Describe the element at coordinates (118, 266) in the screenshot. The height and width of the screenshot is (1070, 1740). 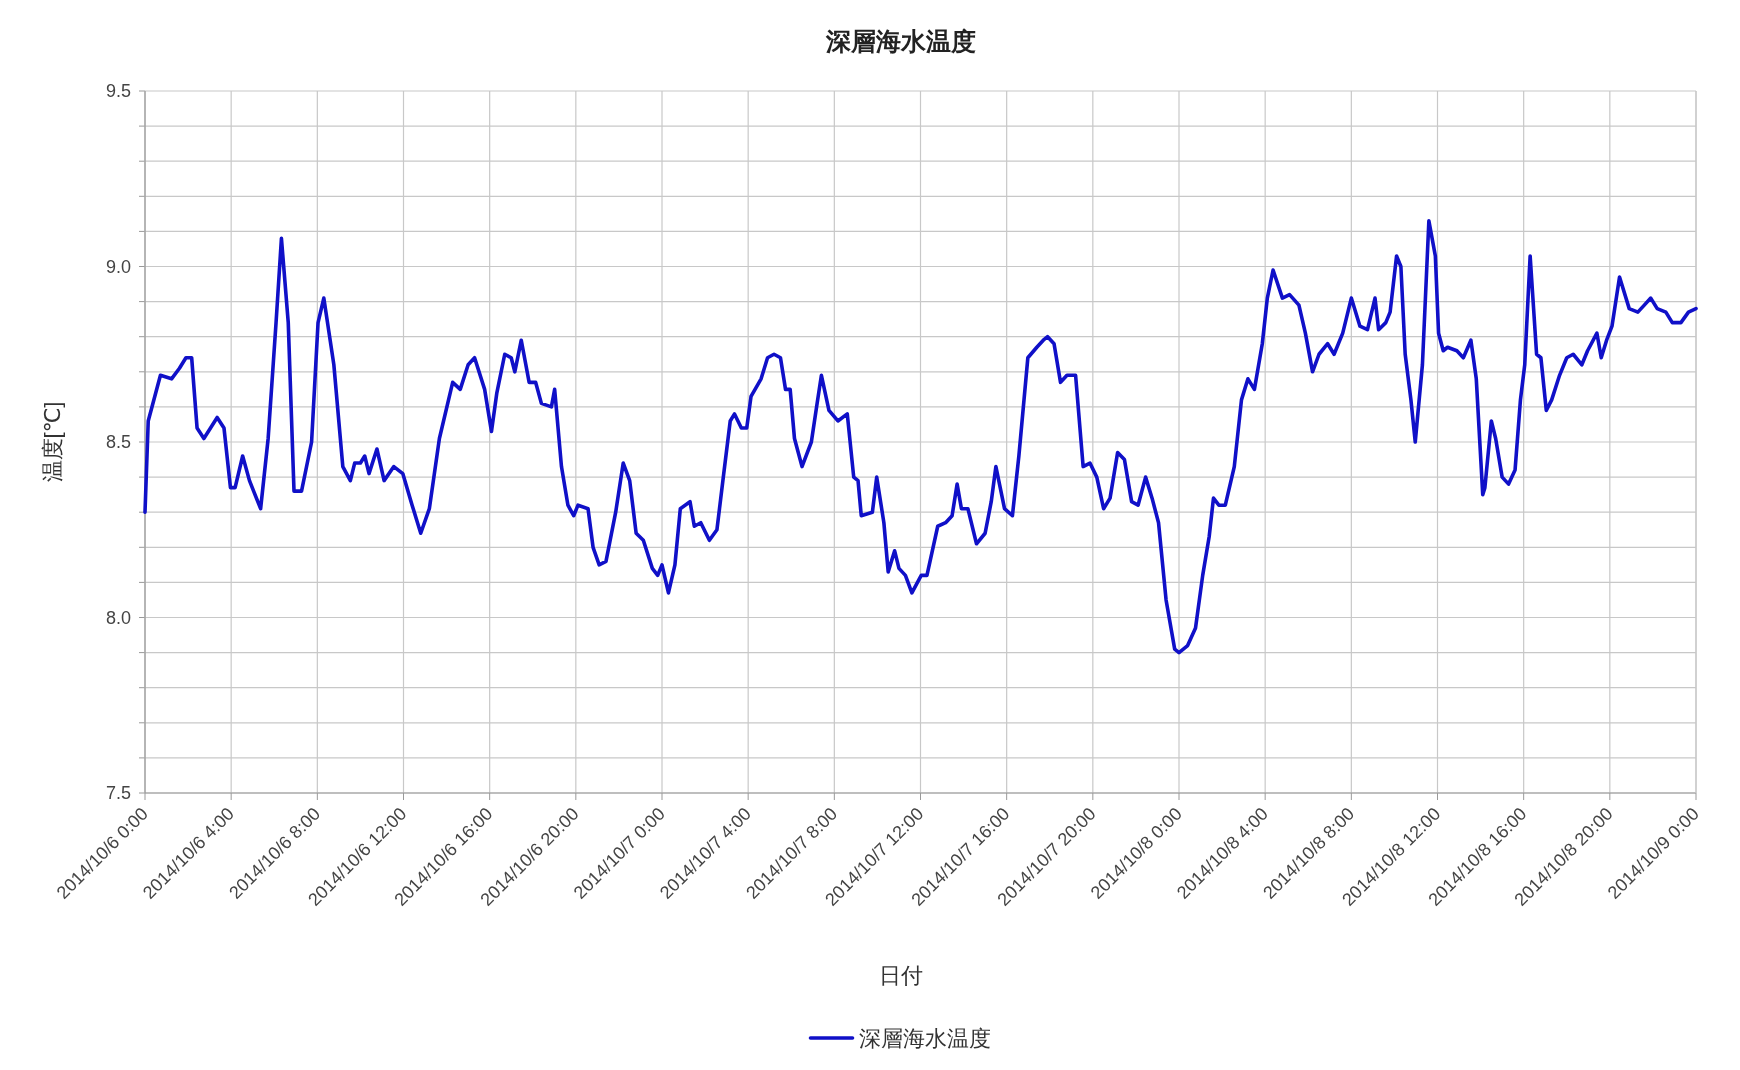
I see `y-tick-label: 9.0` at that location.